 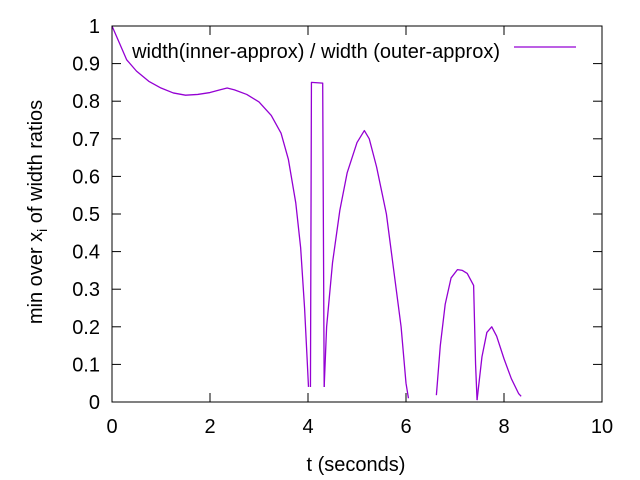 What do you see at coordinates (86, 215) in the screenshot?
I see `y-tick-label: 0.5` at bounding box center [86, 215].